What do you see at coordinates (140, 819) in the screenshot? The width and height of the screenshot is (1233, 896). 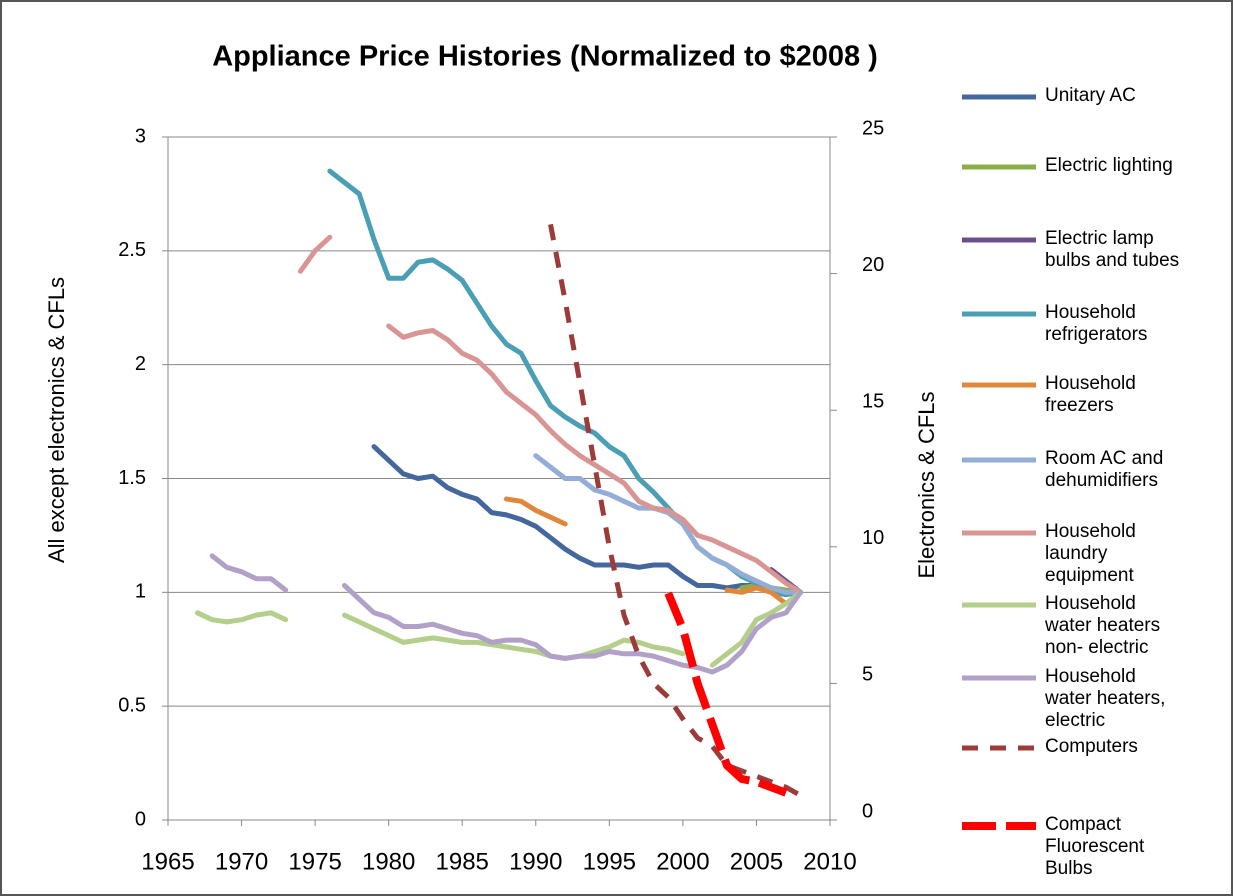 I see `y-tick-label: 0` at bounding box center [140, 819].